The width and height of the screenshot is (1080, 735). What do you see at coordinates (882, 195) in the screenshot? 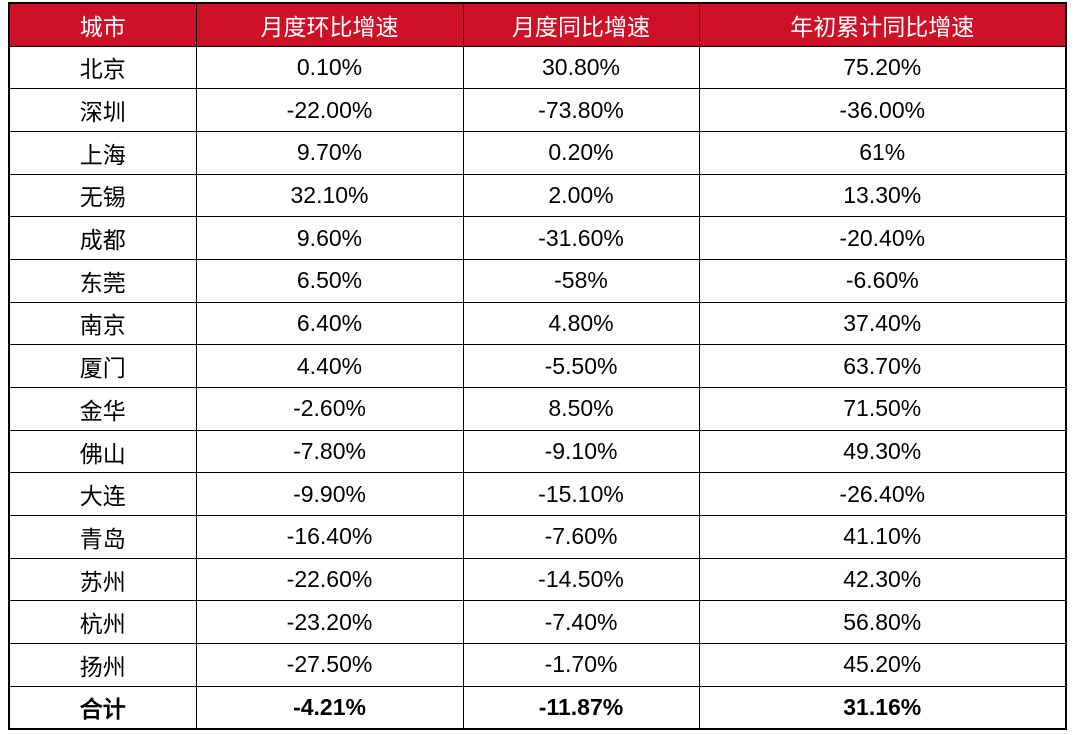
I see `cell-ytd-yoy-growth: 13.30%` at bounding box center [882, 195].